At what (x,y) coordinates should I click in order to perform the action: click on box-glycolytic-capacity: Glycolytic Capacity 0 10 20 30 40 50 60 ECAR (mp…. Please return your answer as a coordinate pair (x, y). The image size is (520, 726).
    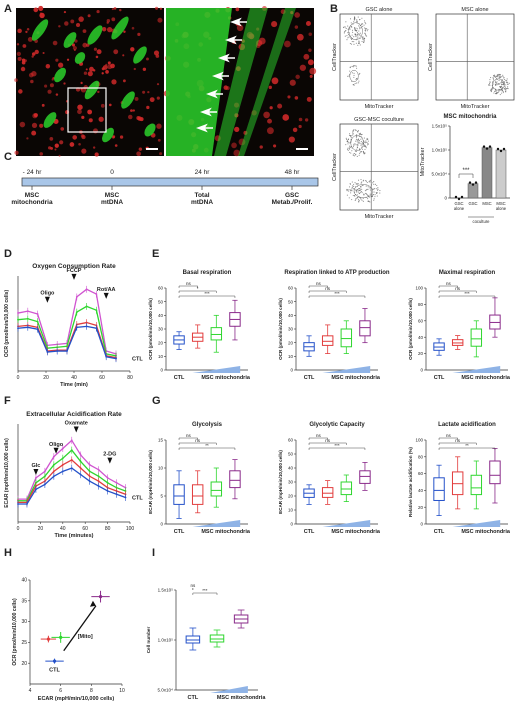
    Looking at the image, I should click on (329, 478).